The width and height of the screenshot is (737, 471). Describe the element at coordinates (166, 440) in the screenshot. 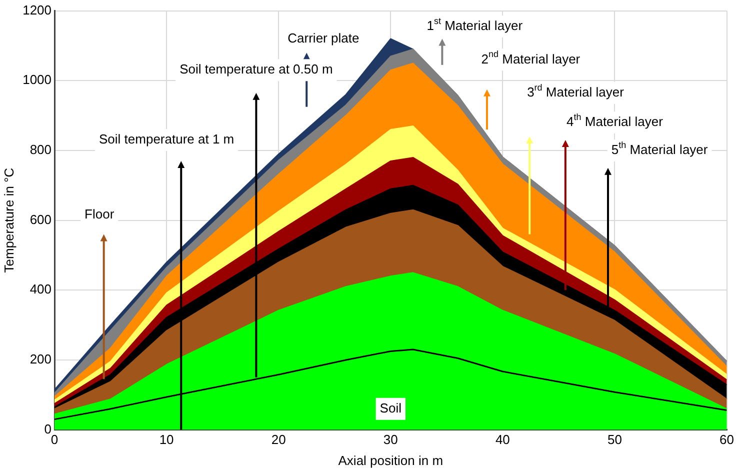

I see `x-tick-label: 10` at that location.